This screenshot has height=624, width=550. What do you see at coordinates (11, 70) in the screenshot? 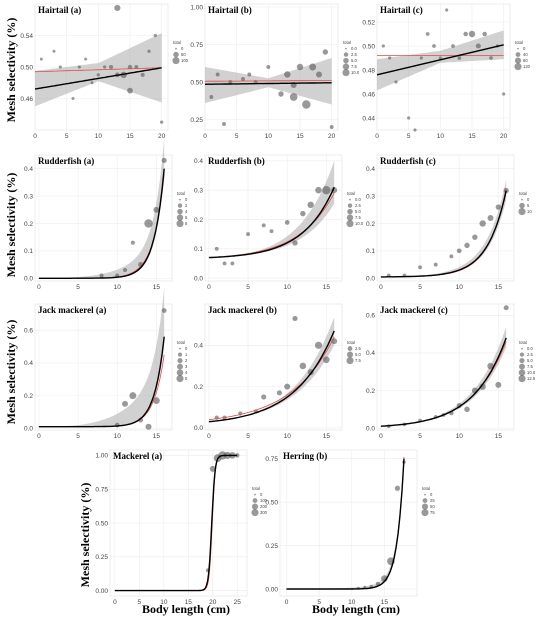
I see `y-axis-label-row1: Mesh selectivity (%)` at bounding box center [11, 70].